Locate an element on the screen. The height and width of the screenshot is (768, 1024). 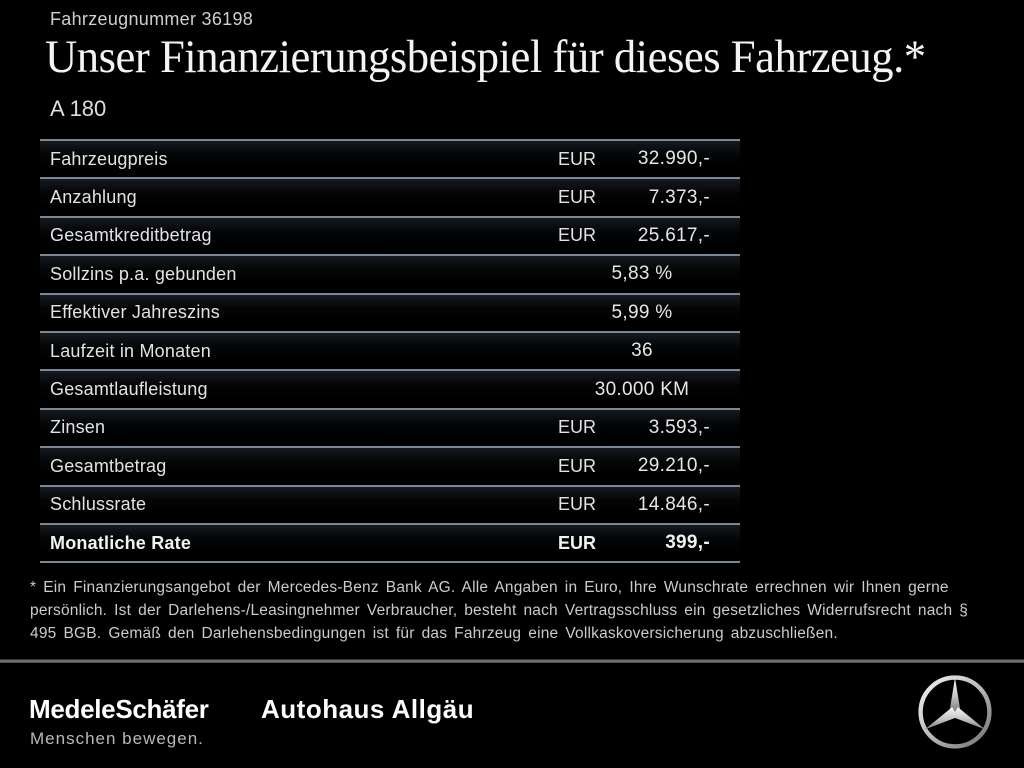
table-row-monthly-rate: Monatliche Rate EUR 399,- is located at coordinates (390, 542).